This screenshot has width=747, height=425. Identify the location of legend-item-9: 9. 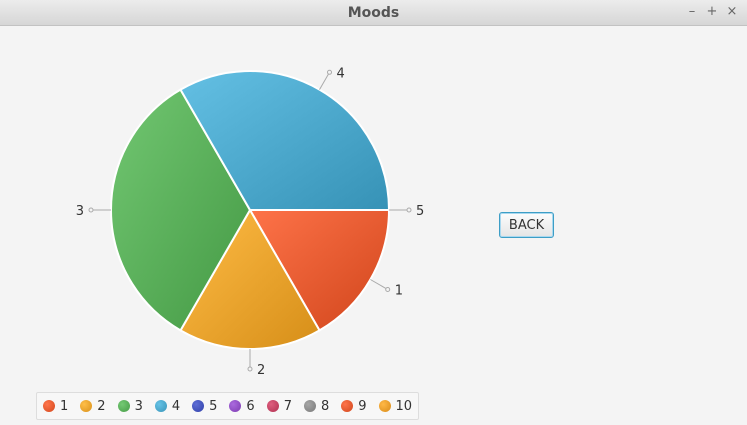
(354, 406).